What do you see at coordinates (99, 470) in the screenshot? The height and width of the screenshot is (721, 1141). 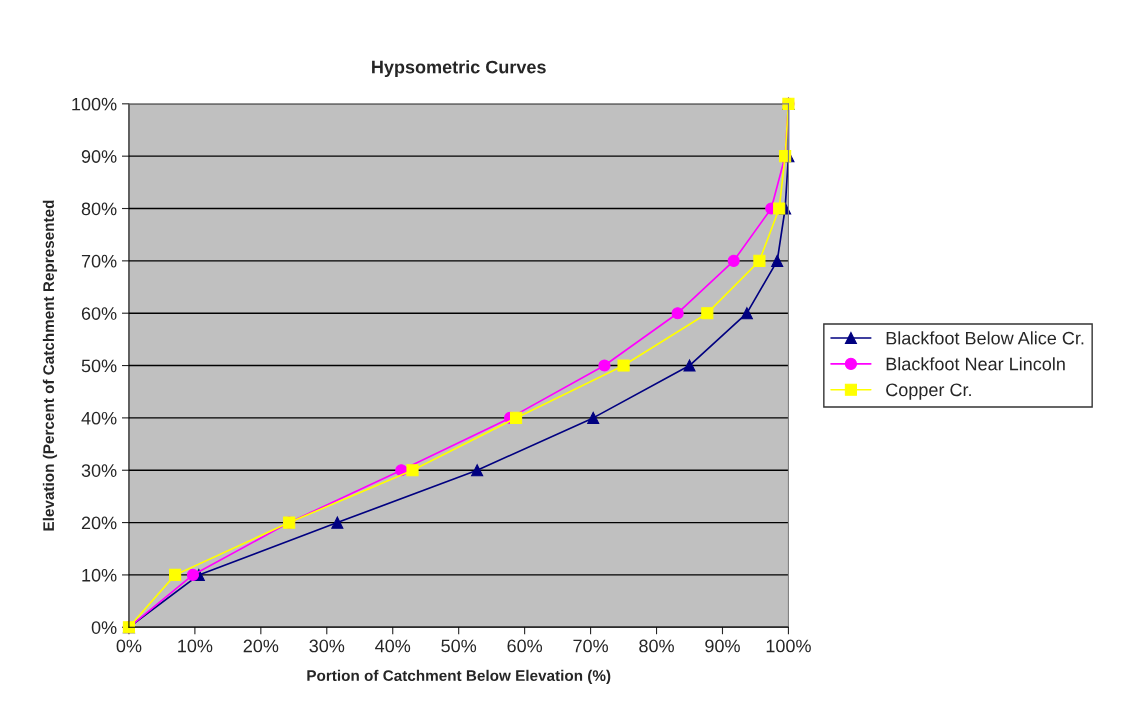 I see `y-tick-label: 30%` at bounding box center [99, 470].